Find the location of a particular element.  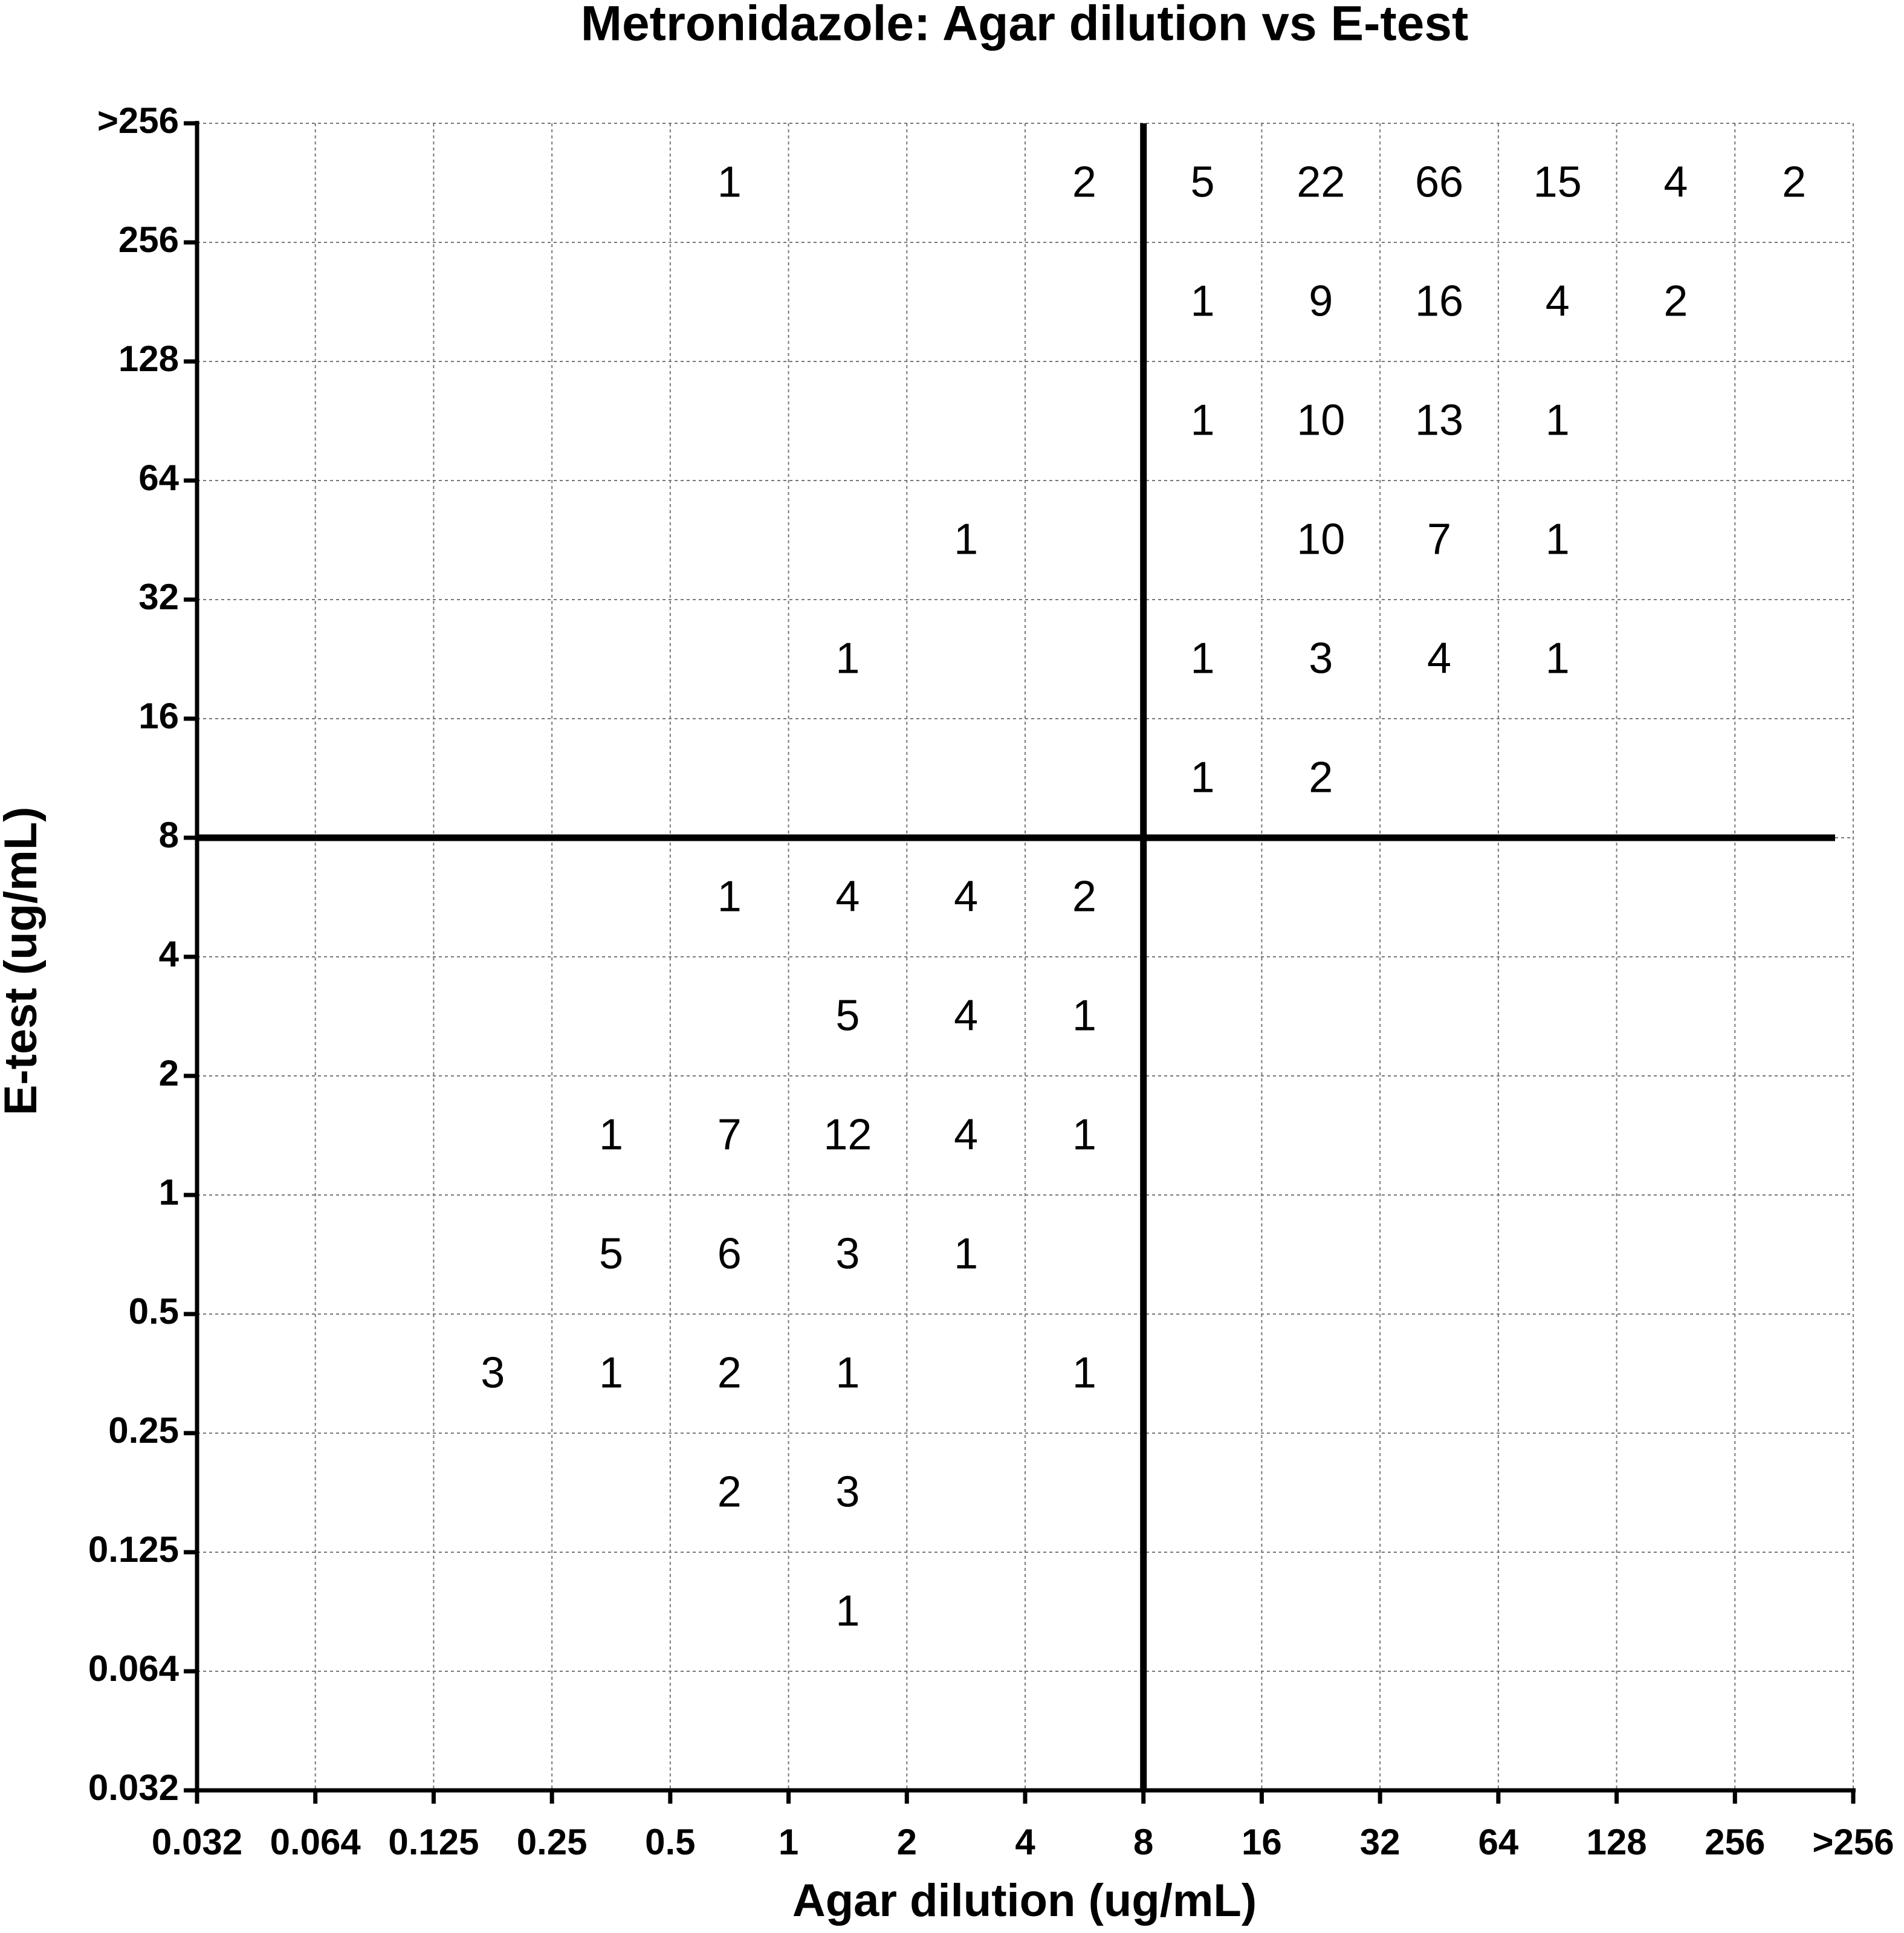

y-tick-label: 1 is located at coordinates (169, 1192).